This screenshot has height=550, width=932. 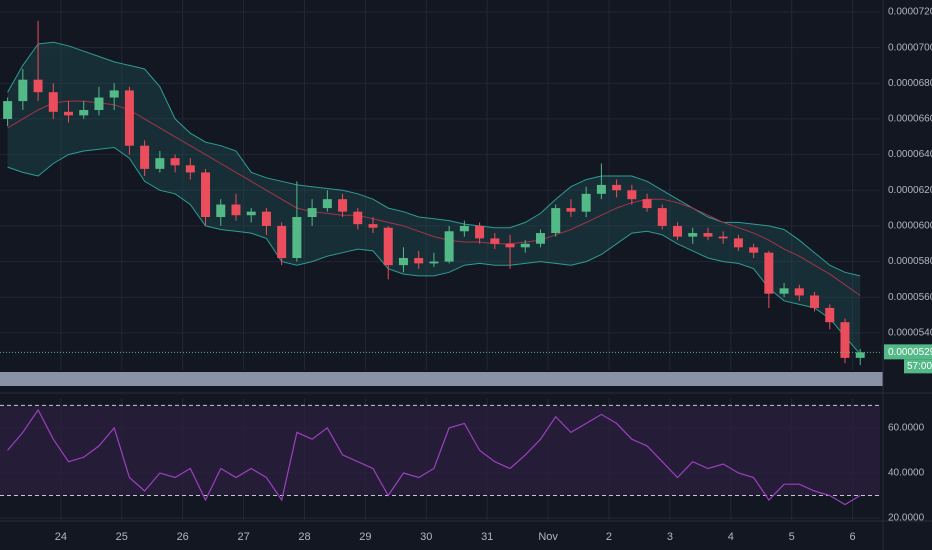 I want to click on y-tick-label: 0.00006200, so click(x=910, y=190).